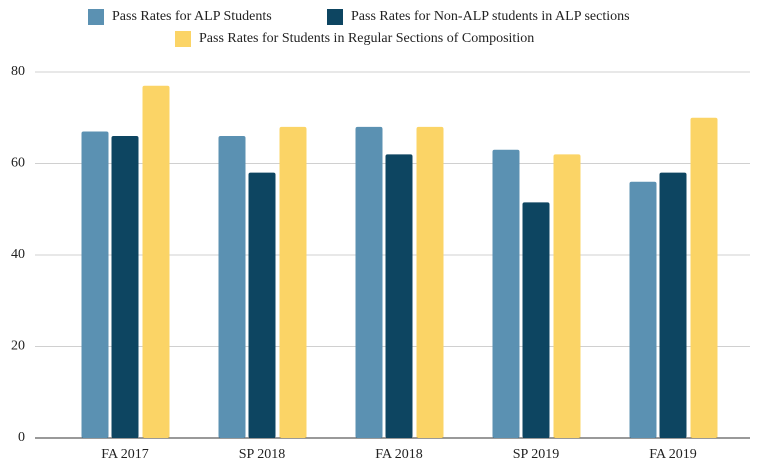  What do you see at coordinates (125, 454) in the screenshot?
I see `x-tick-label: FA 2017` at bounding box center [125, 454].